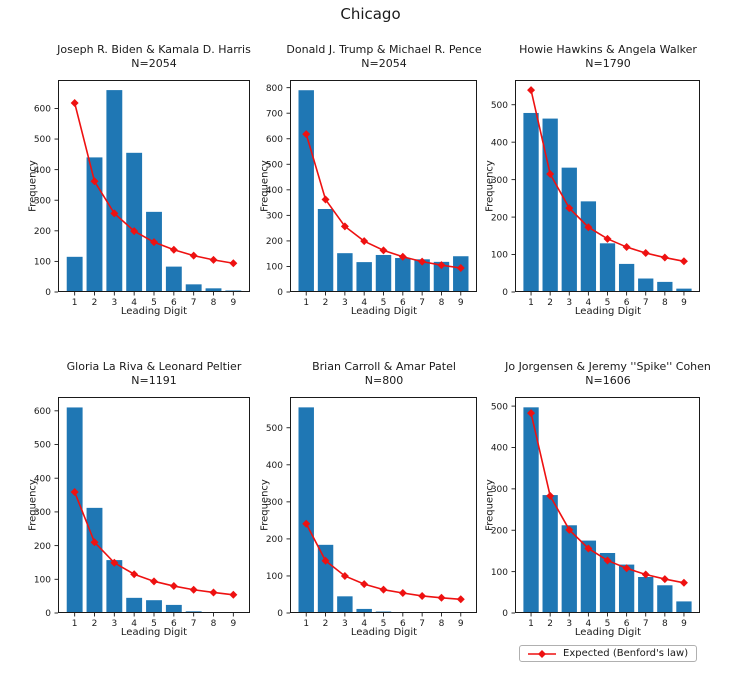 This screenshot has height=673, width=741. What do you see at coordinates (608, 366) in the screenshot?
I see `subplot-title: Jo Jorgensen & Jeremy ''Spike'' Cohen` at bounding box center [608, 366].